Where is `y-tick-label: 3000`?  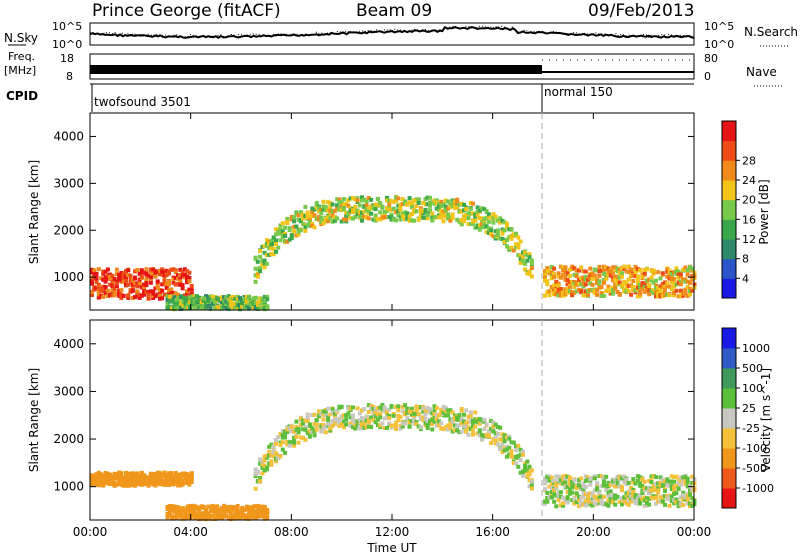 y-tick-label: 3000 is located at coordinates (68, 183).